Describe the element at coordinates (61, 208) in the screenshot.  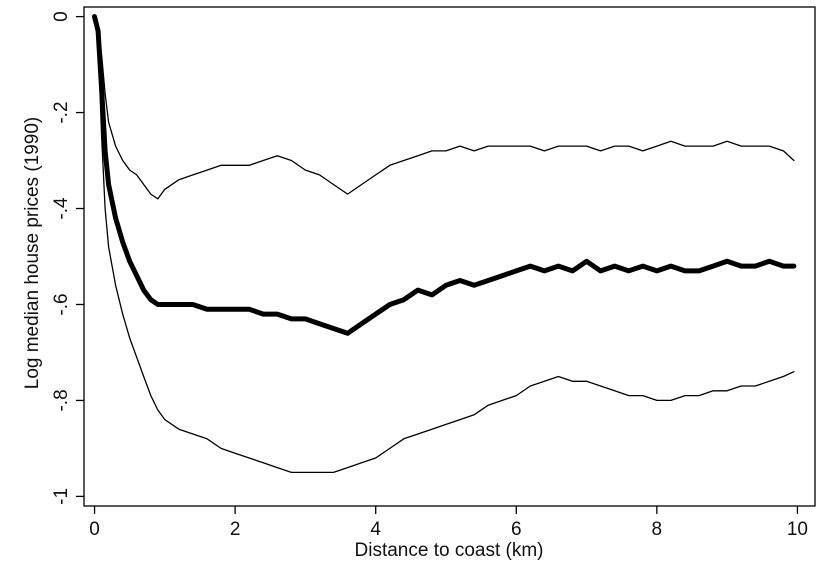
I see `y-tick-label: -.4` at that location.